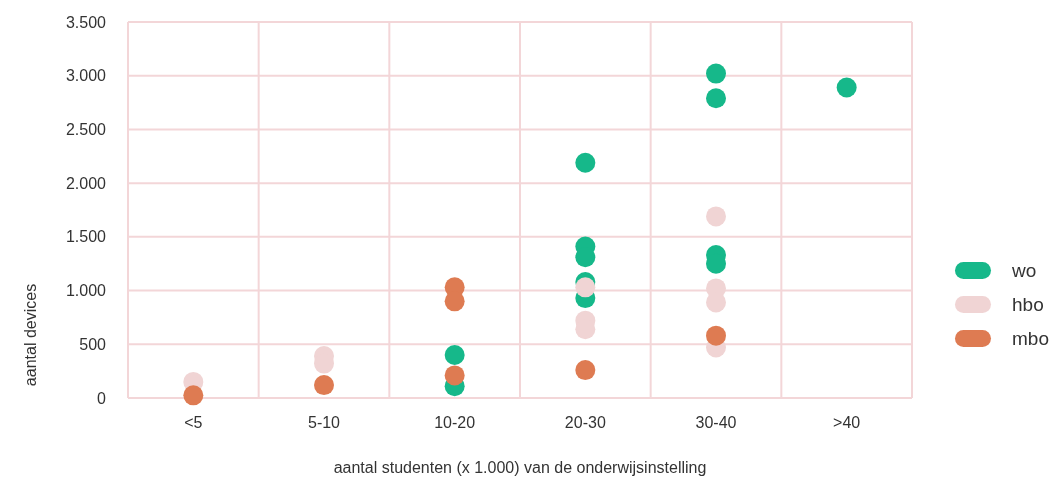  What do you see at coordinates (1024, 270) in the screenshot?
I see `legend-label: wo` at bounding box center [1024, 270].